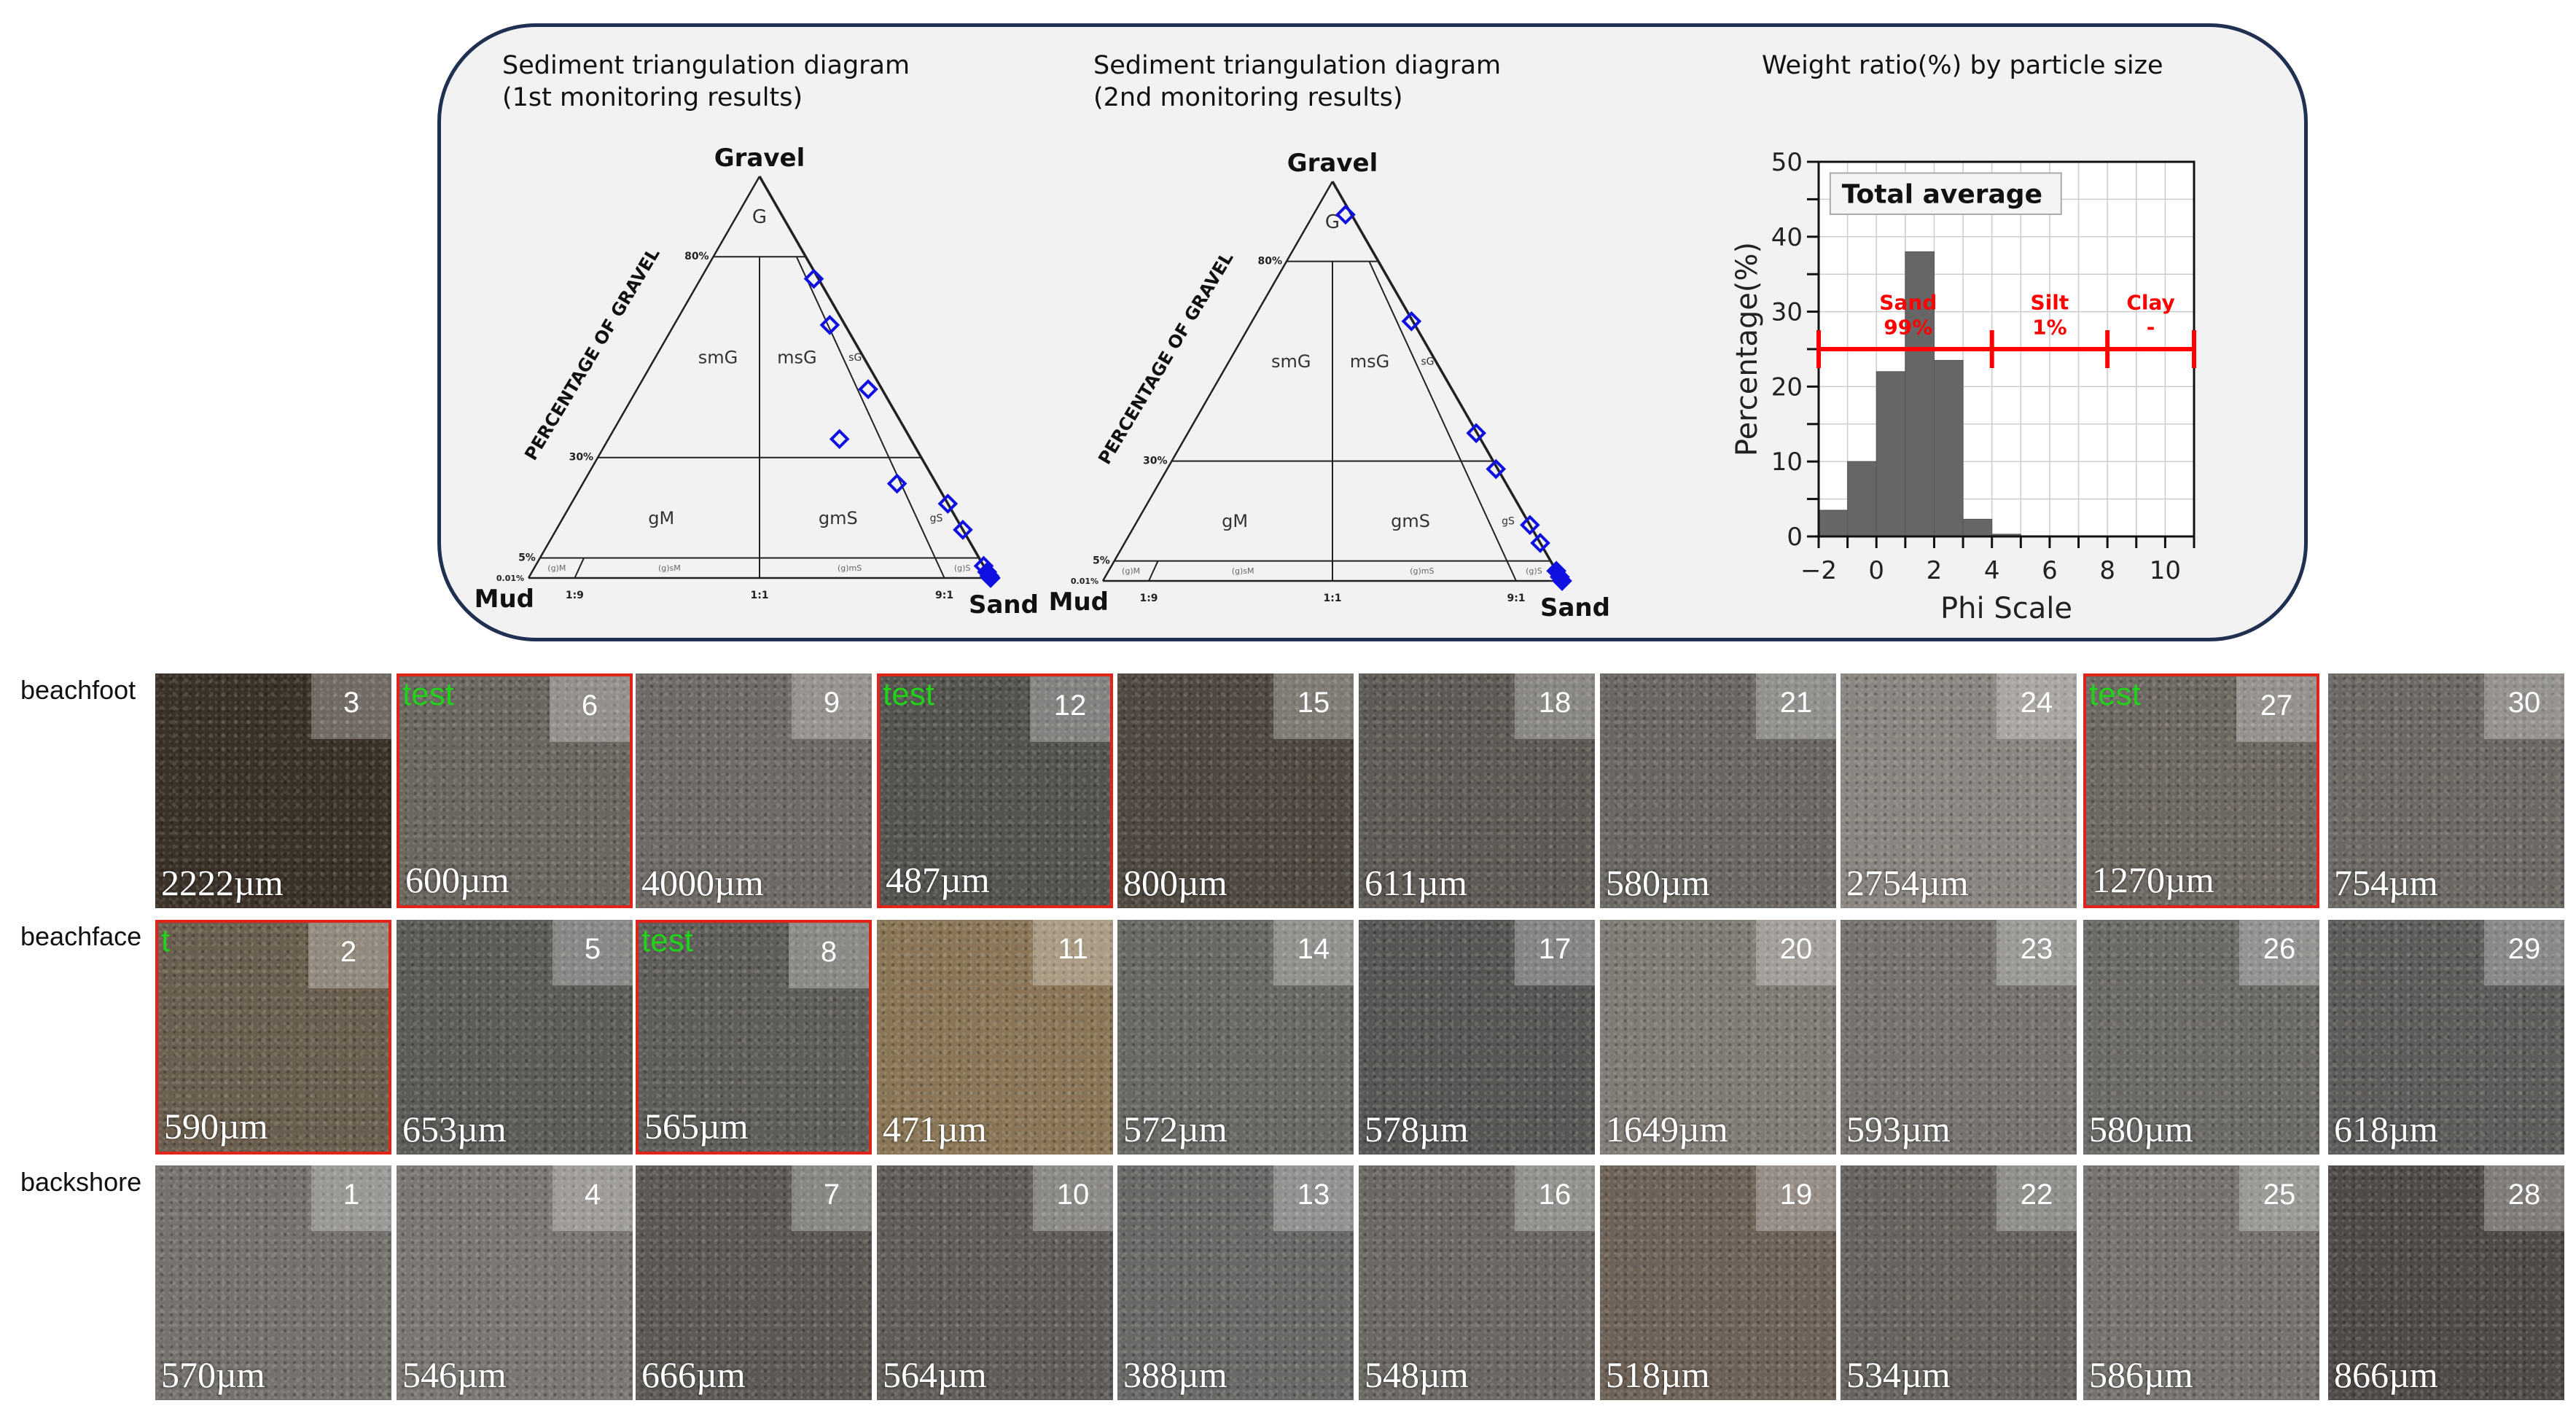  What do you see at coordinates (1369, 361) in the screenshot?
I see `region-label-msG: msG` at bounding box center [1369, 361].